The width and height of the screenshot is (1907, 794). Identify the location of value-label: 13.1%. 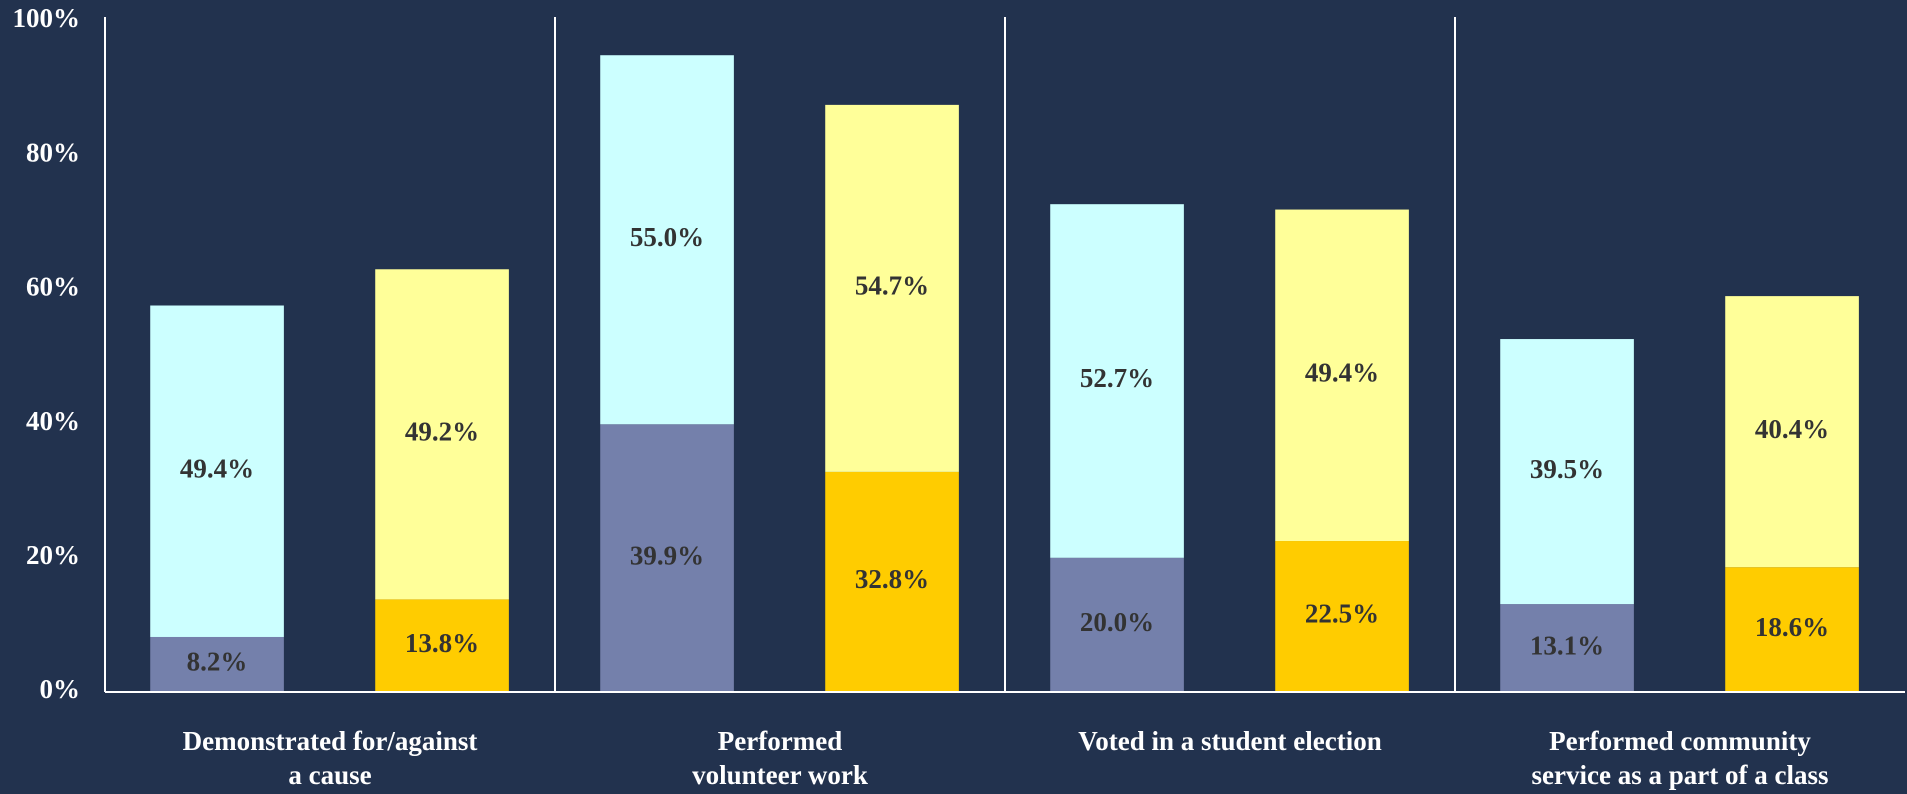
(1567, 645).